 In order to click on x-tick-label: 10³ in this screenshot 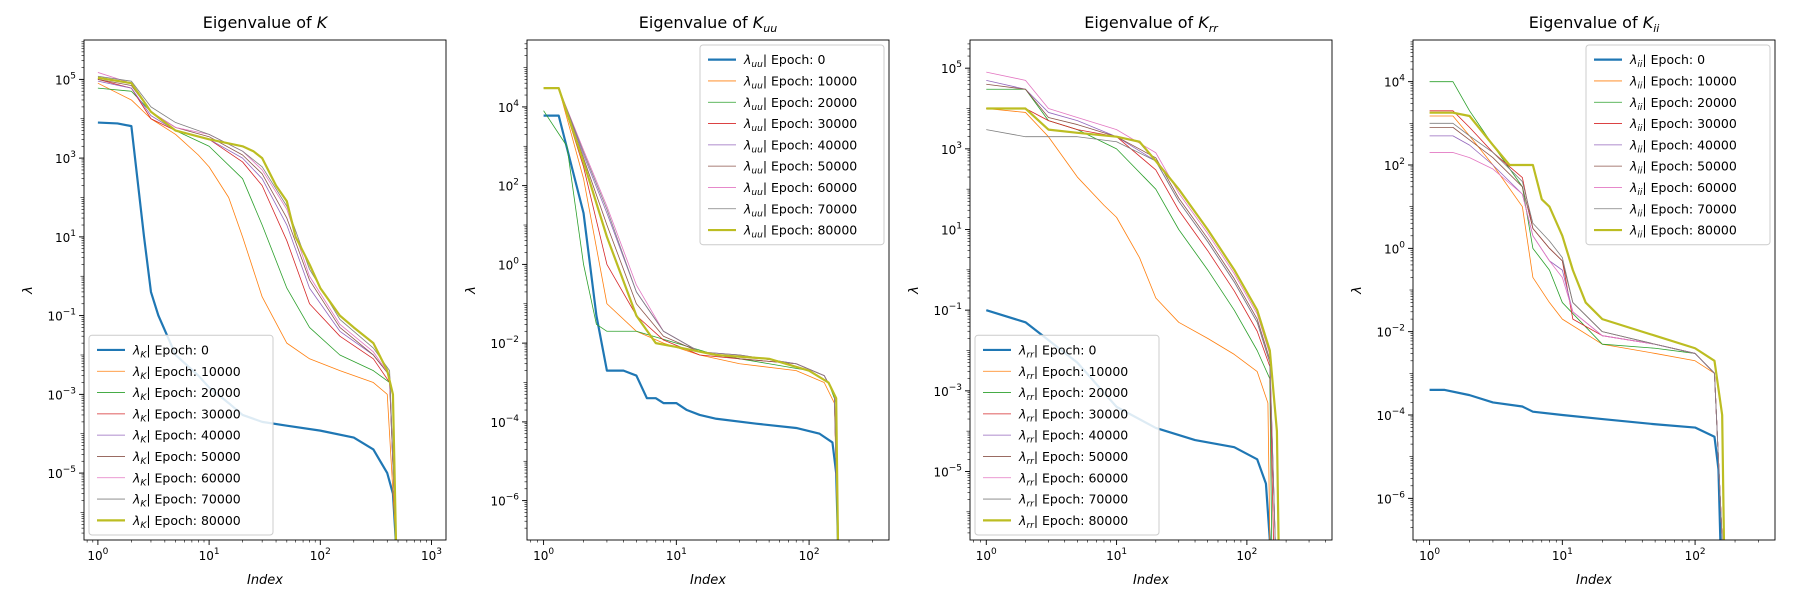, I will do `click(431, 555)`.